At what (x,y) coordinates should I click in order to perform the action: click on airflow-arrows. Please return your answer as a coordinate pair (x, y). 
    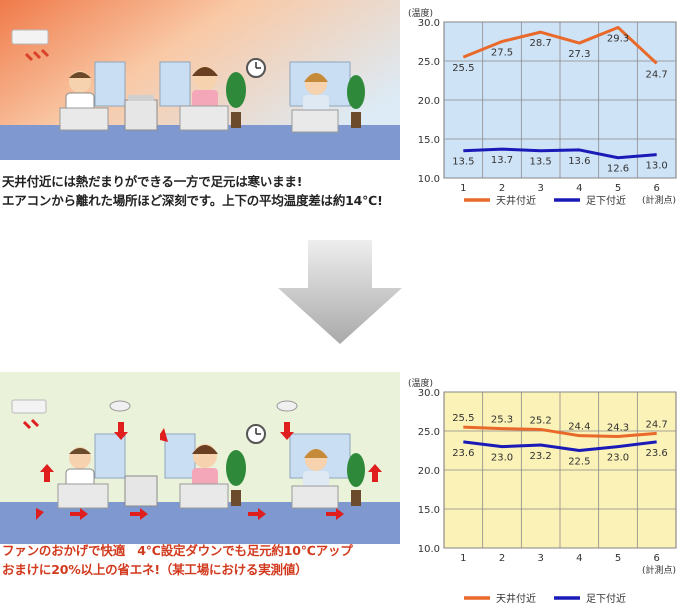
    Looking at the image, I should click on (209, 471).